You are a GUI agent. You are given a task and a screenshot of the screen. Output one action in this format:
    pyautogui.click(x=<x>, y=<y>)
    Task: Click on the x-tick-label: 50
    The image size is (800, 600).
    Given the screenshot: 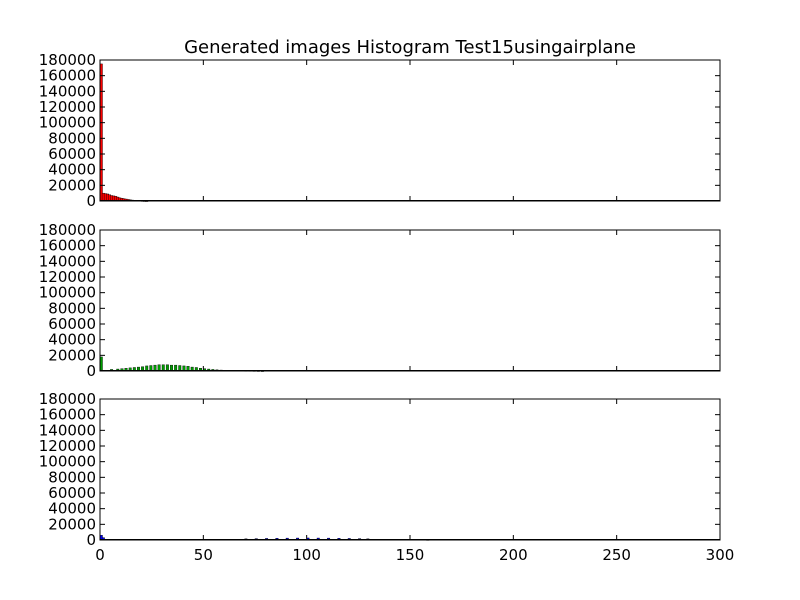 What is the action you would take?
    pyautogui.click(x=203, y=555)
    